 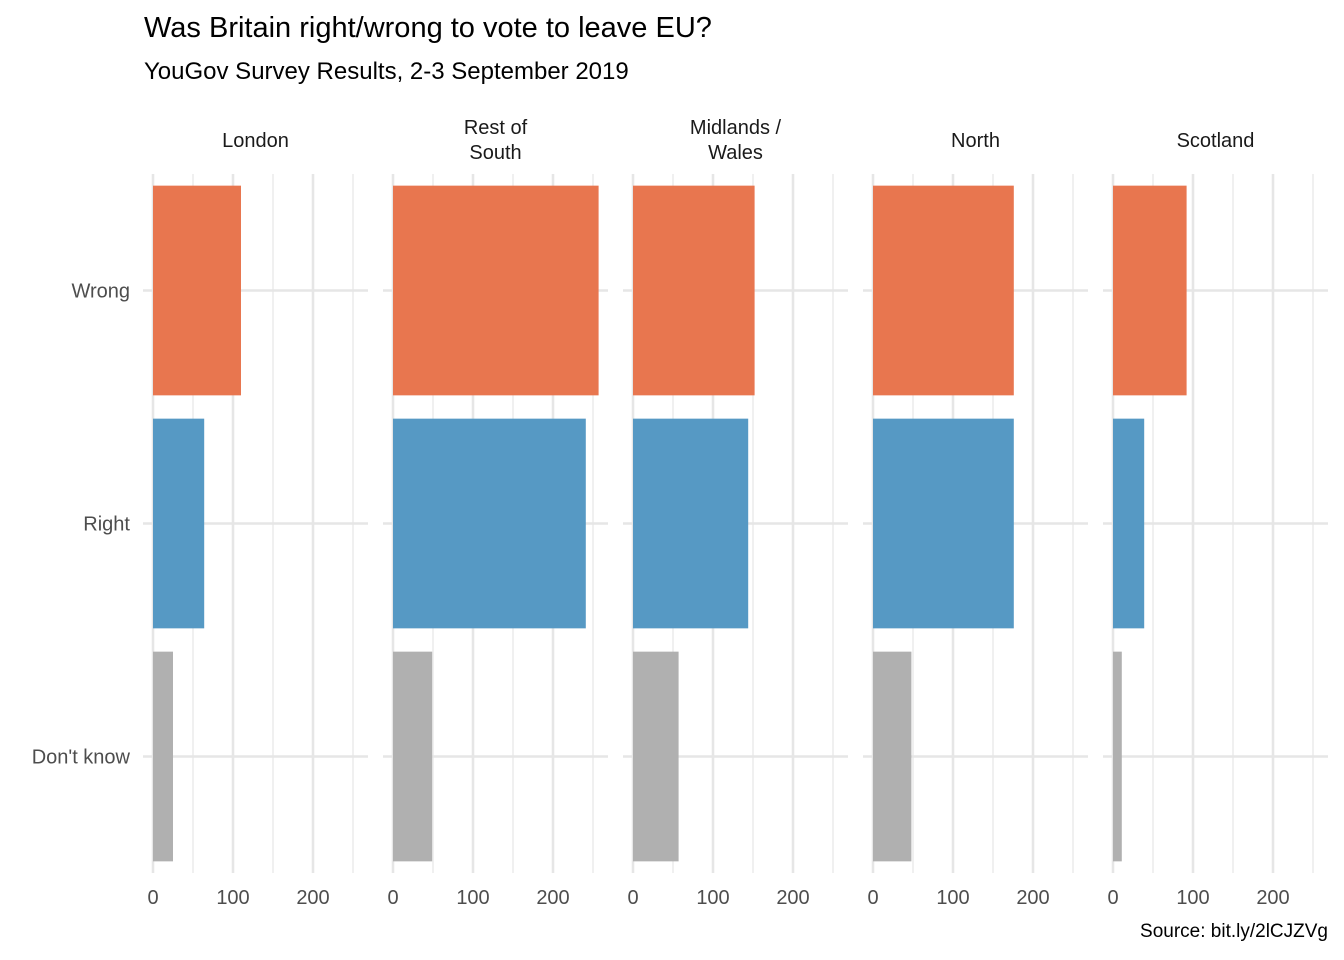 I want to click on facet-strip-label: Wales, so click(x=735, y=153).